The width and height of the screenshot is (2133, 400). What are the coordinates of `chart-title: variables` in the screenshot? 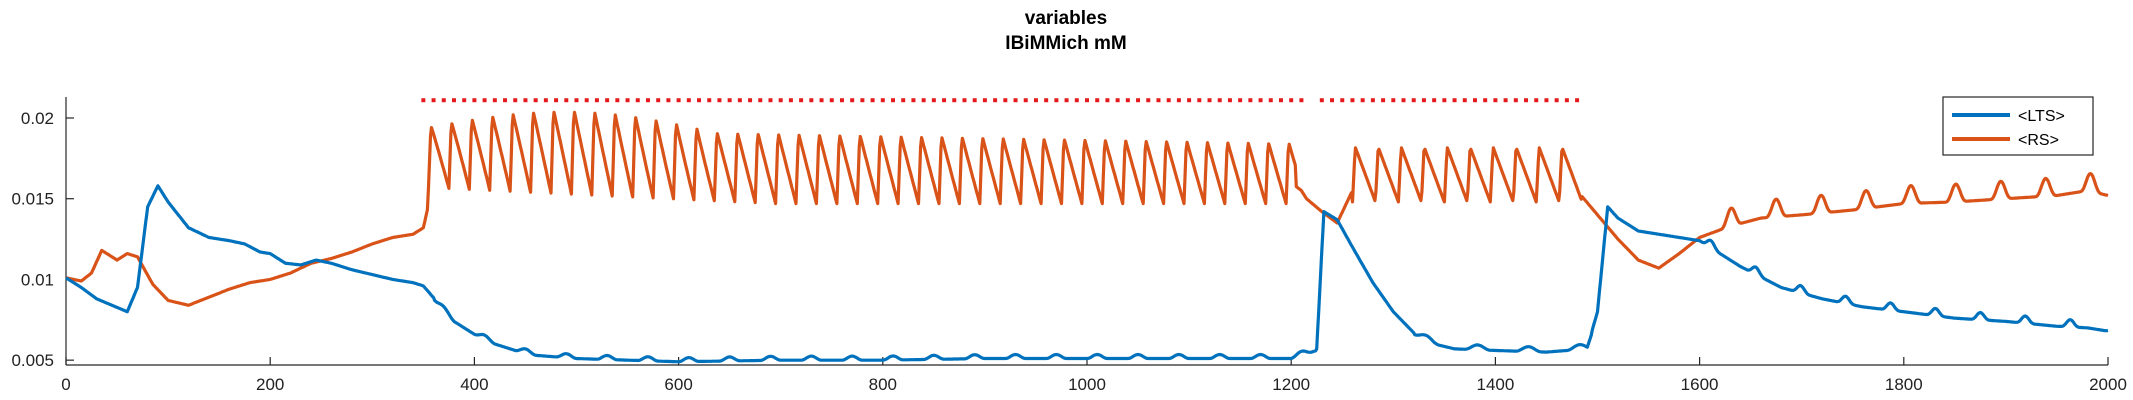 It's located at (1066, 18).